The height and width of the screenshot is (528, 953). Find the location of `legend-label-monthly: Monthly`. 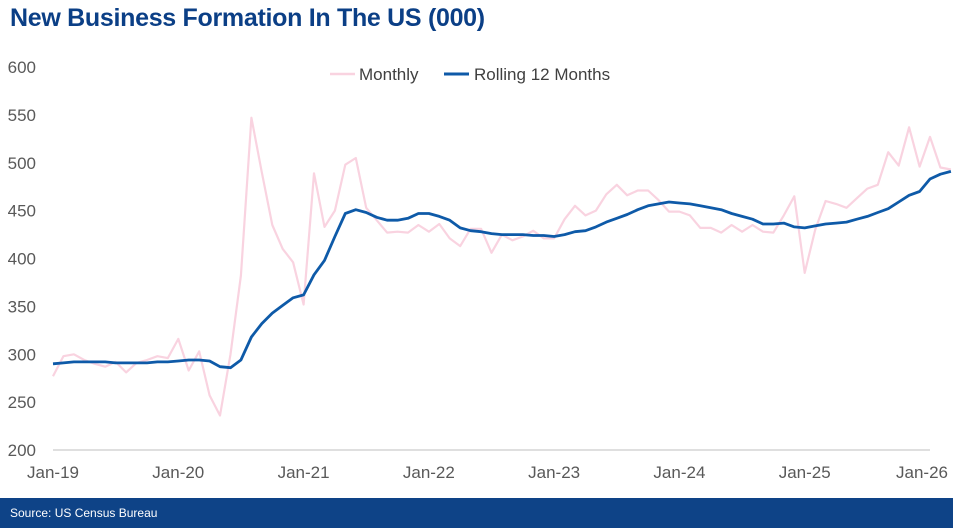

legend-label-monthly: Monthly is located at coordinates (389, 74).